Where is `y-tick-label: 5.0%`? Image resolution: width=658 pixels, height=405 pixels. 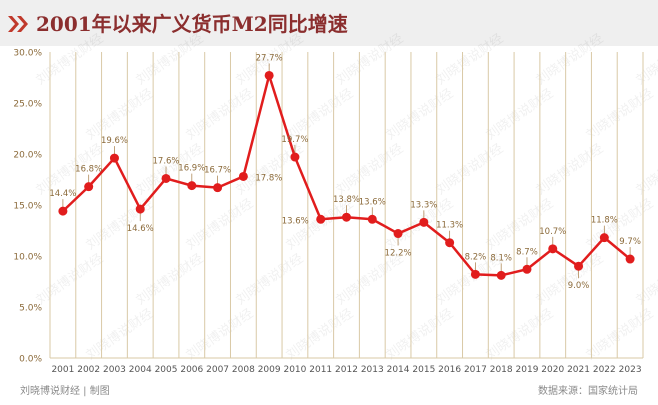
y-tick-label: 5.0% is located at coordinates (30, 309).